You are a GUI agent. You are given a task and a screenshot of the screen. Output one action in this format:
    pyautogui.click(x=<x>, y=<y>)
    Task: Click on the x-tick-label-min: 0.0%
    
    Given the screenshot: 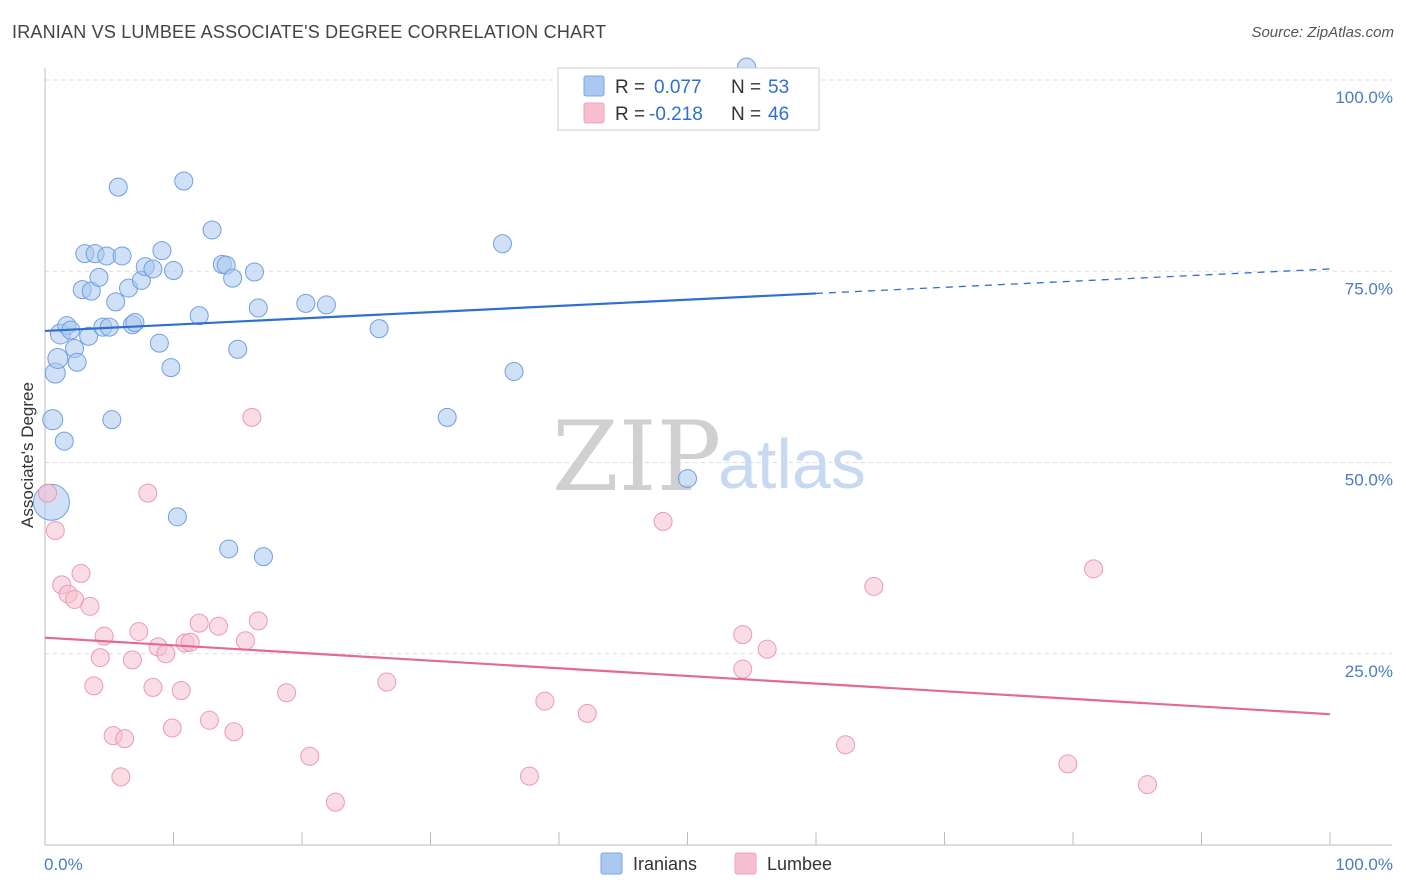 What is the action you would take?
    pyautogui.click(x=63, y=864)
    